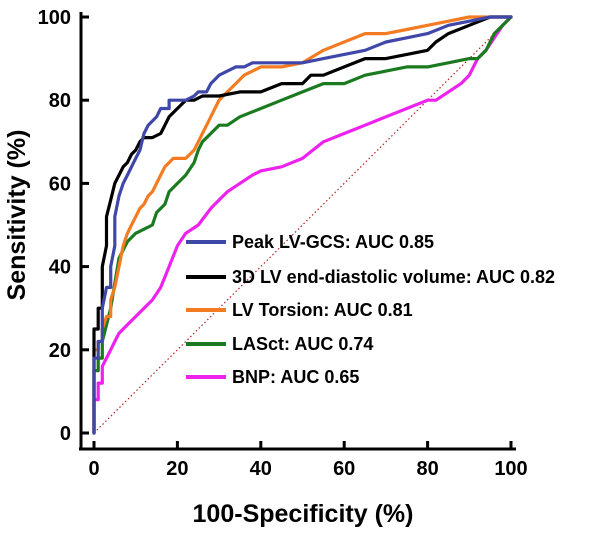 The width and height of the screenshot is (616, 533). Describe the element at coordinates (60, 268) in the screenshot. I see `y-tick-label: 40` at that location.